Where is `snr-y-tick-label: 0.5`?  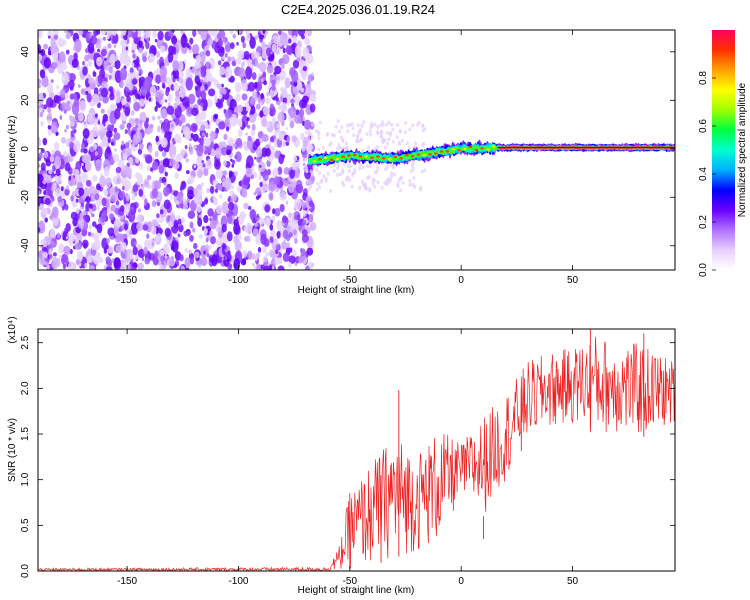 snr-y-tick-label: 0.5 is located at coordinates (25, 525).